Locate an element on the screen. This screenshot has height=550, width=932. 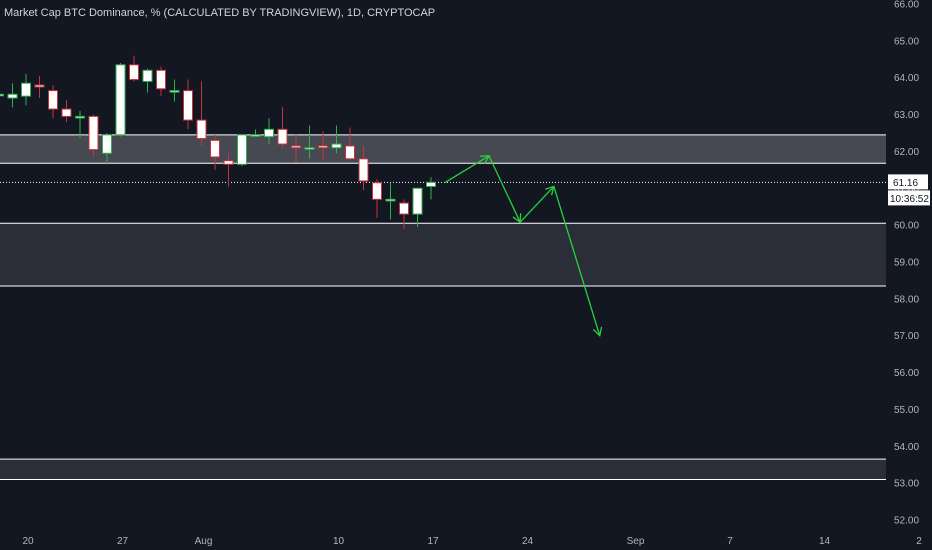
price-badge: 61.16 10:36:52 is located at coordinates (909, 190).